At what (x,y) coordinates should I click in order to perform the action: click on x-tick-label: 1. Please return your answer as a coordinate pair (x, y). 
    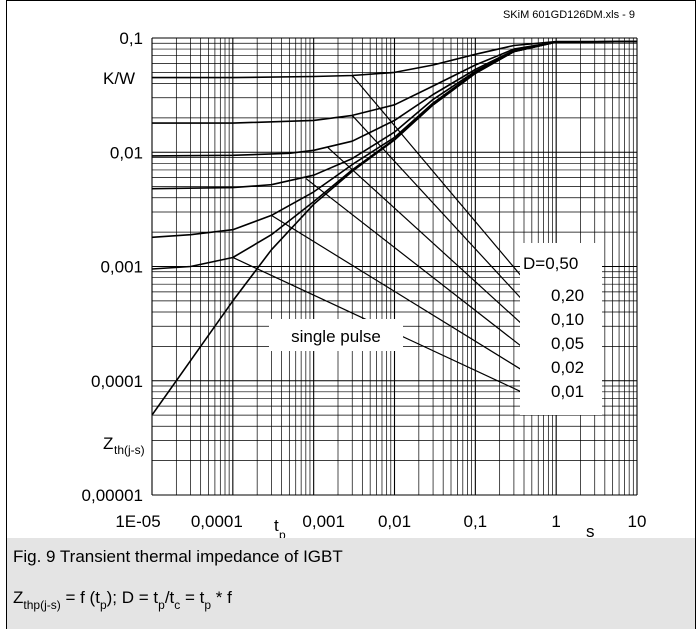
    Looking at the image, I should click on (555, 521).